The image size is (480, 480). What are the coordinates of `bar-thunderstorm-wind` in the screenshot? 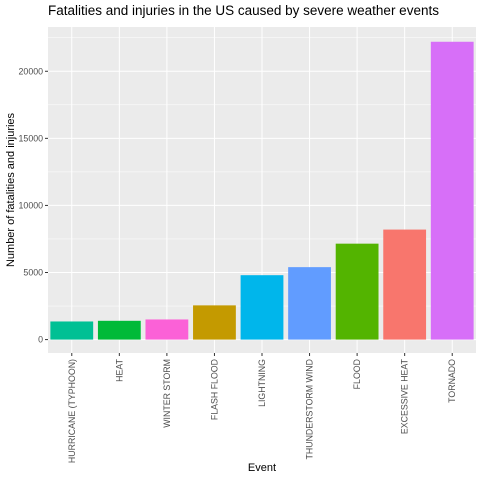 It's located at (309, 303).